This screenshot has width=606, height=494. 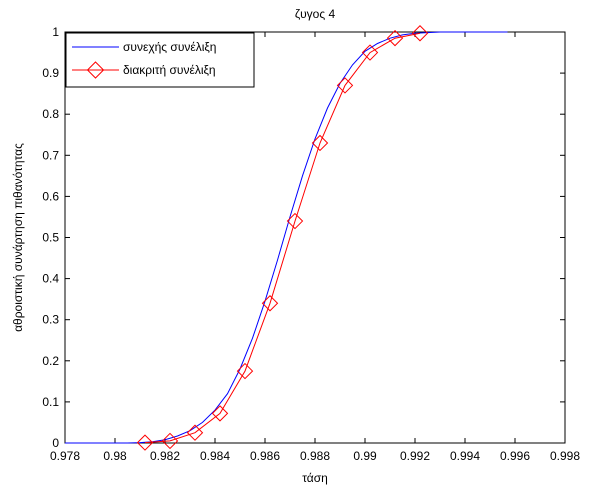 I want to click on x-tick-label: 0.98, so click(x=115, y=456).